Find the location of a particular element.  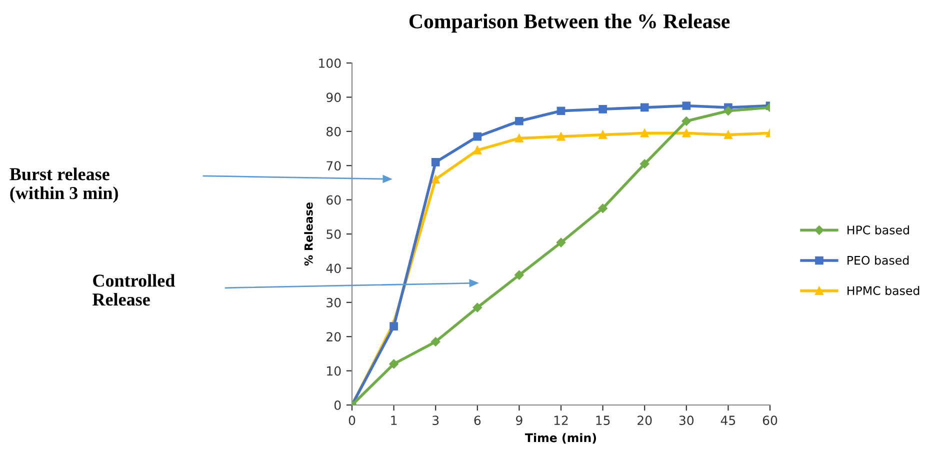

x-tick-label: 0 is located at coordinates (352, 421).